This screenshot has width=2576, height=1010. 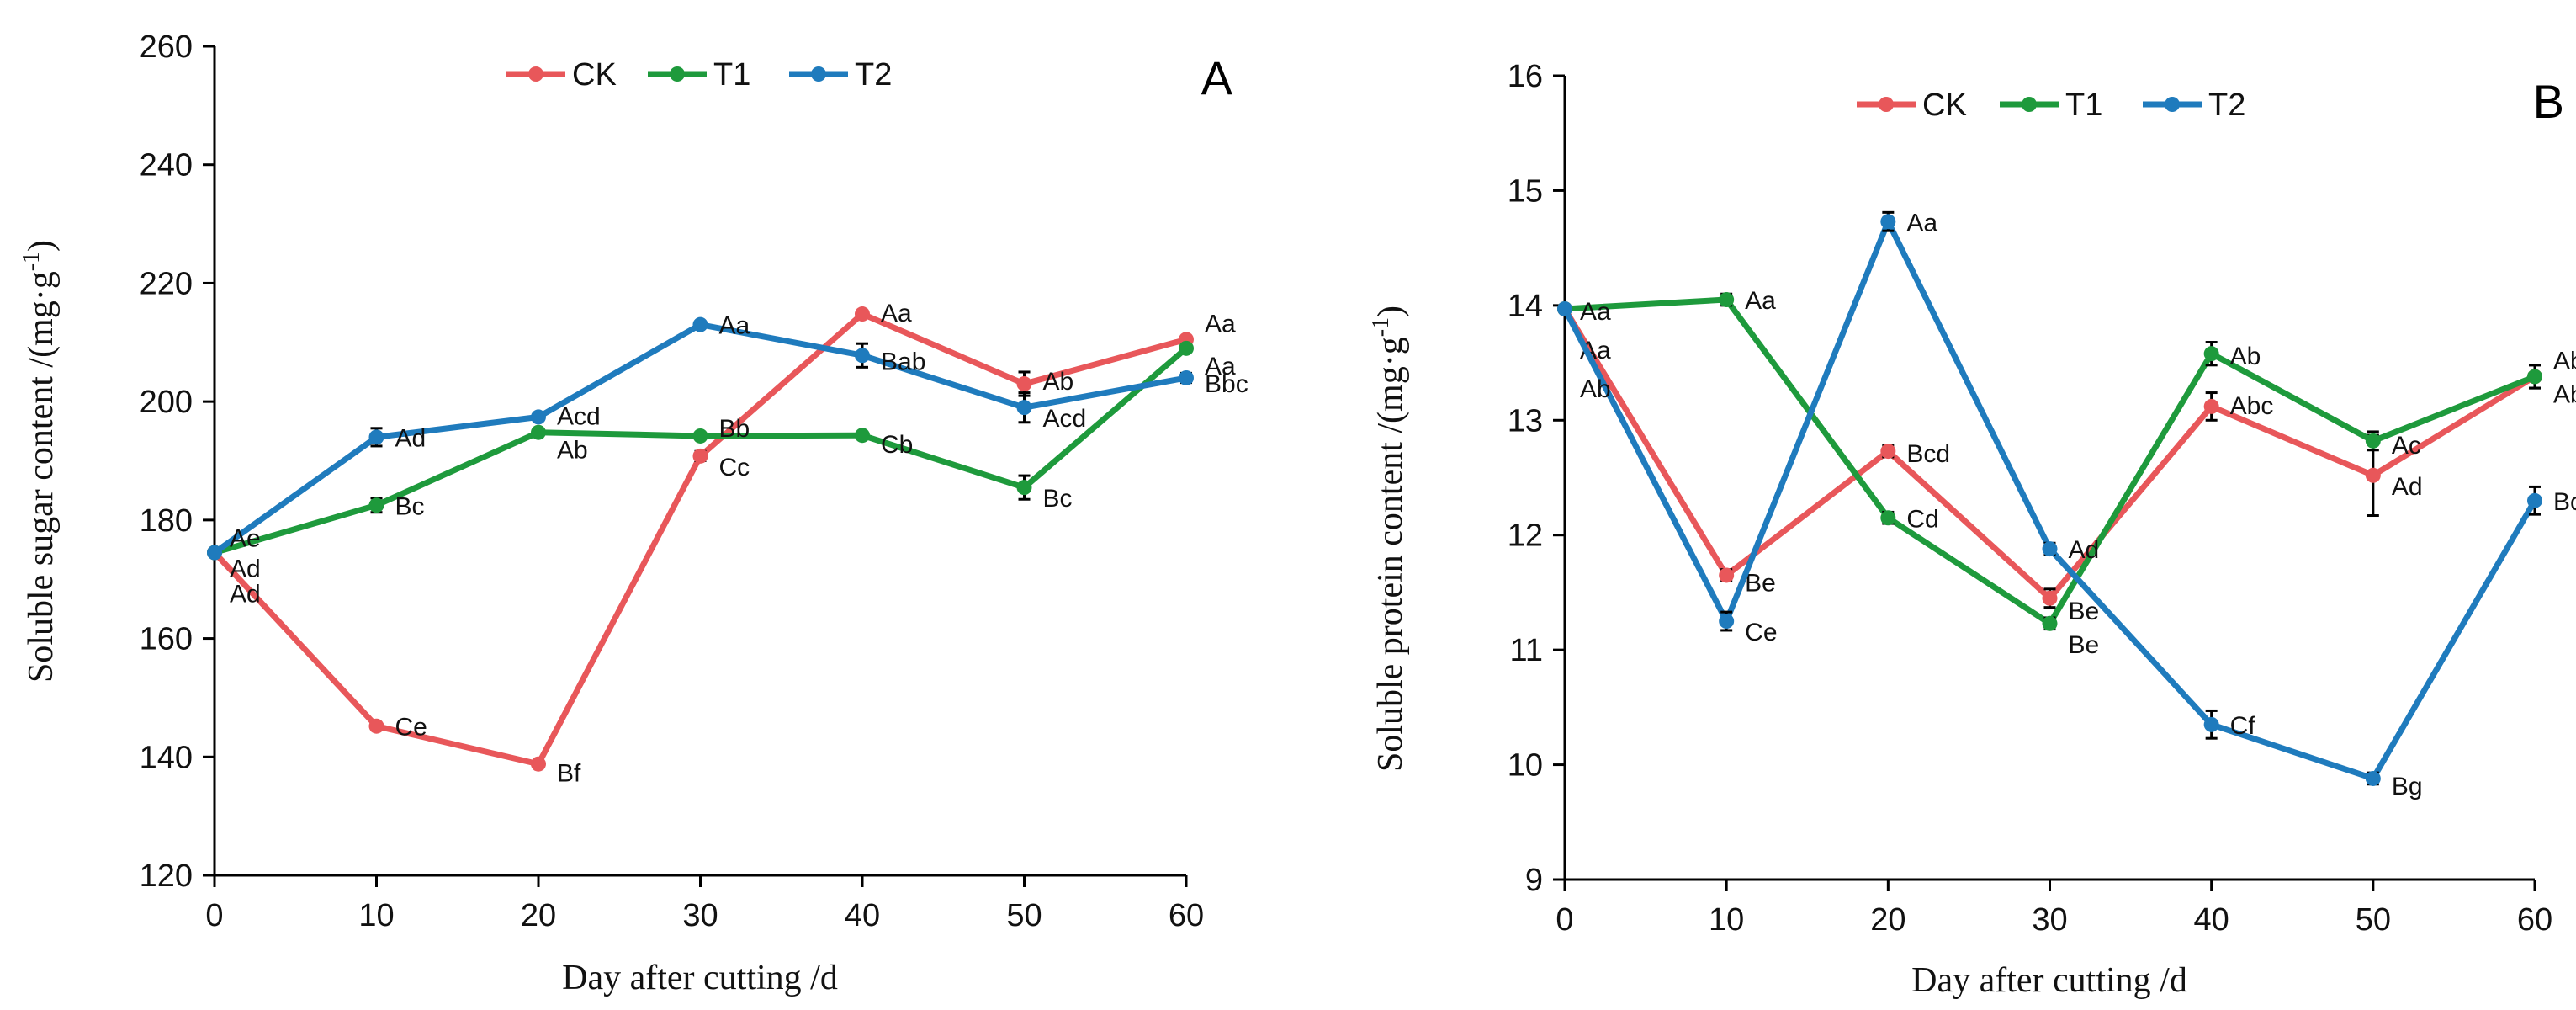 I want to click on x-tick-label: 60, so click(x=1186, y=915).